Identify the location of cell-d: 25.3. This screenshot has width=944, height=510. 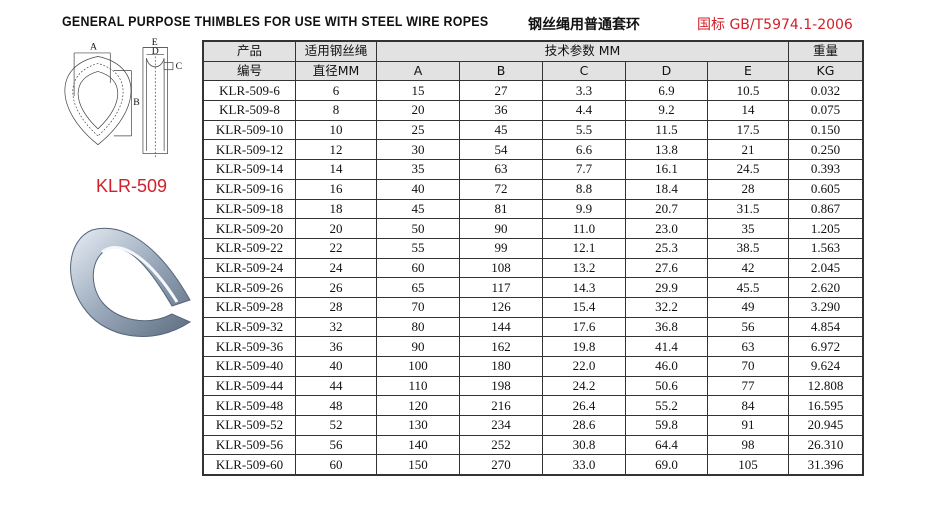
(666, 248).